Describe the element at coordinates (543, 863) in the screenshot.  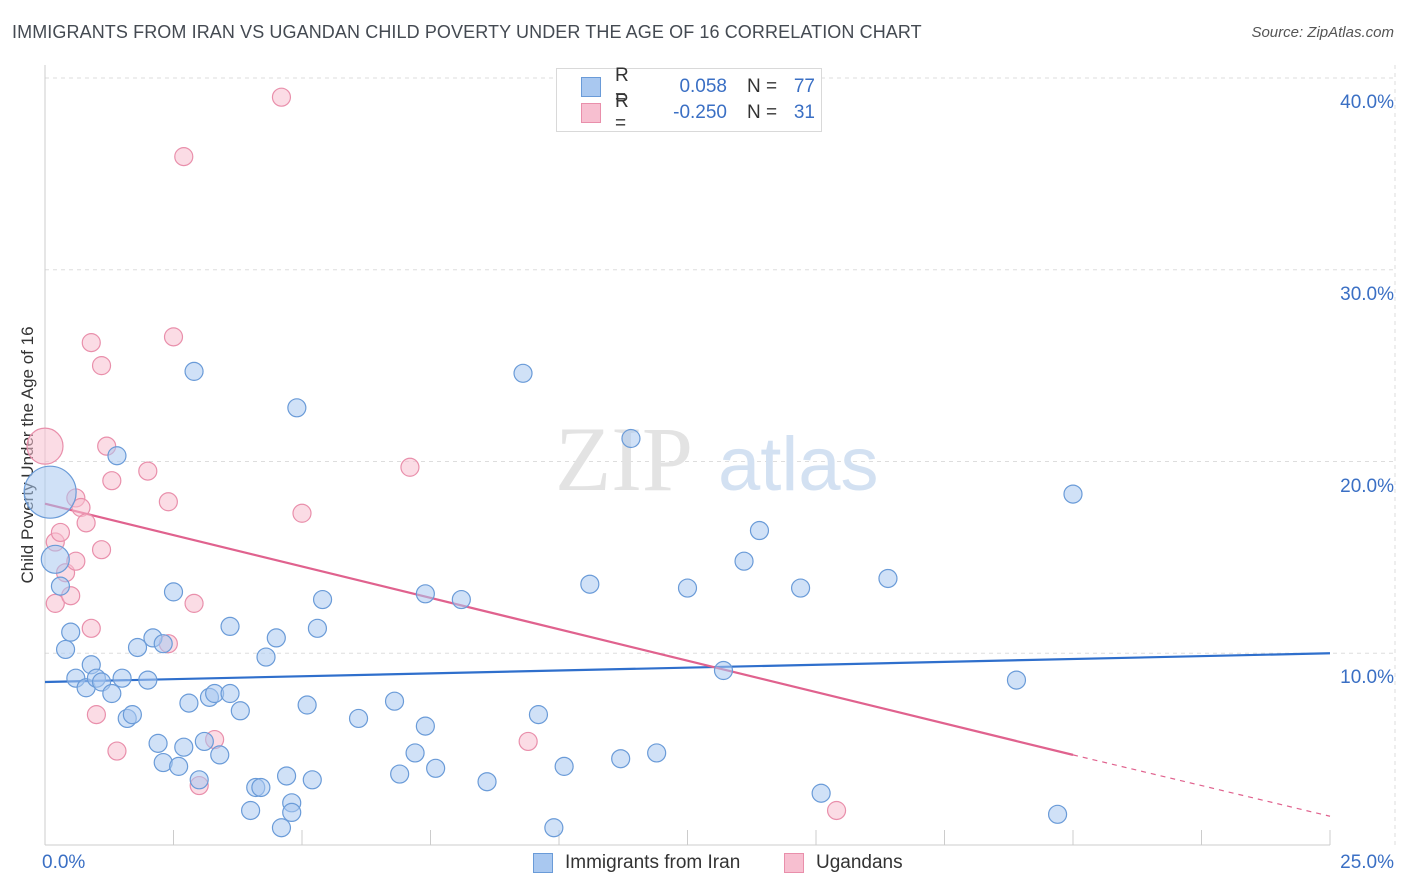
I see `iran-legend-swatch` at that location.